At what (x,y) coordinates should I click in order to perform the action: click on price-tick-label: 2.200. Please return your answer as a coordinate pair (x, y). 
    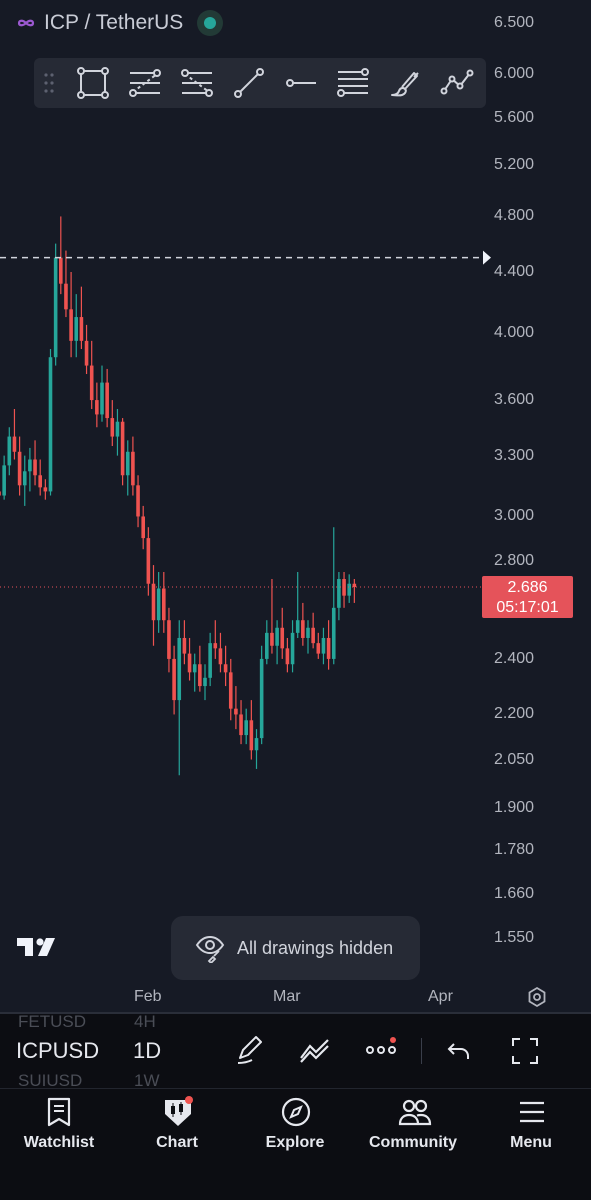
    Looking at the image, I should click on (514, 714).